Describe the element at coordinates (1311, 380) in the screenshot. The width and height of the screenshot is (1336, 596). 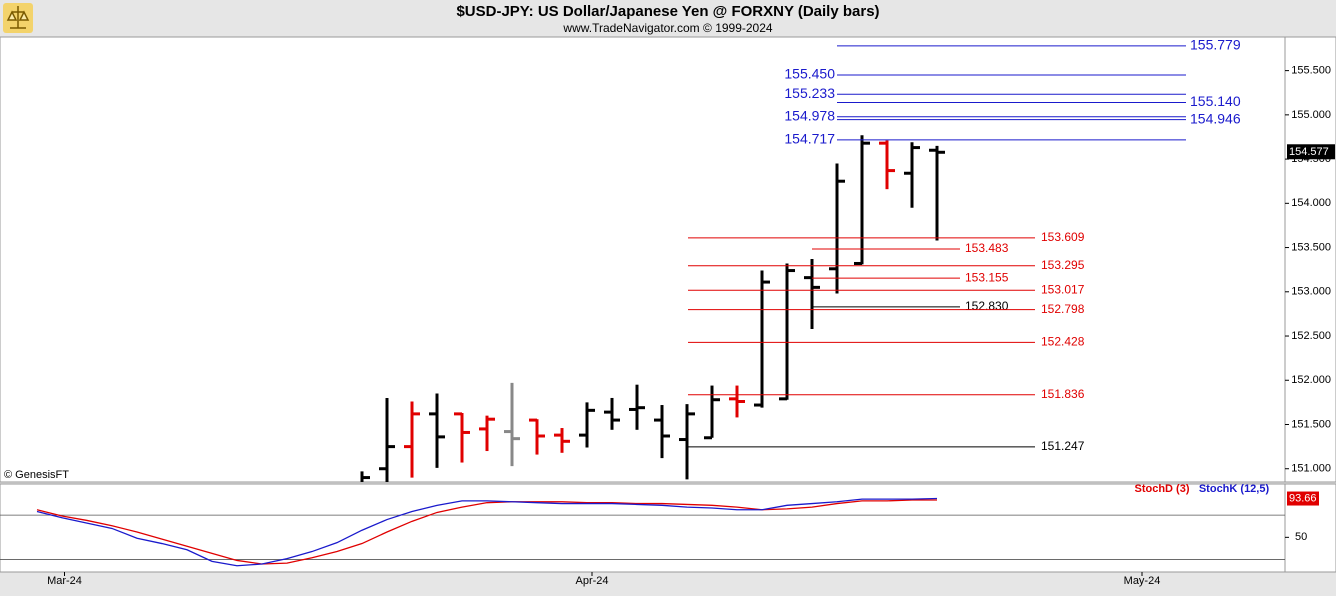
I see `y-tick-label: 152.000` at that location.